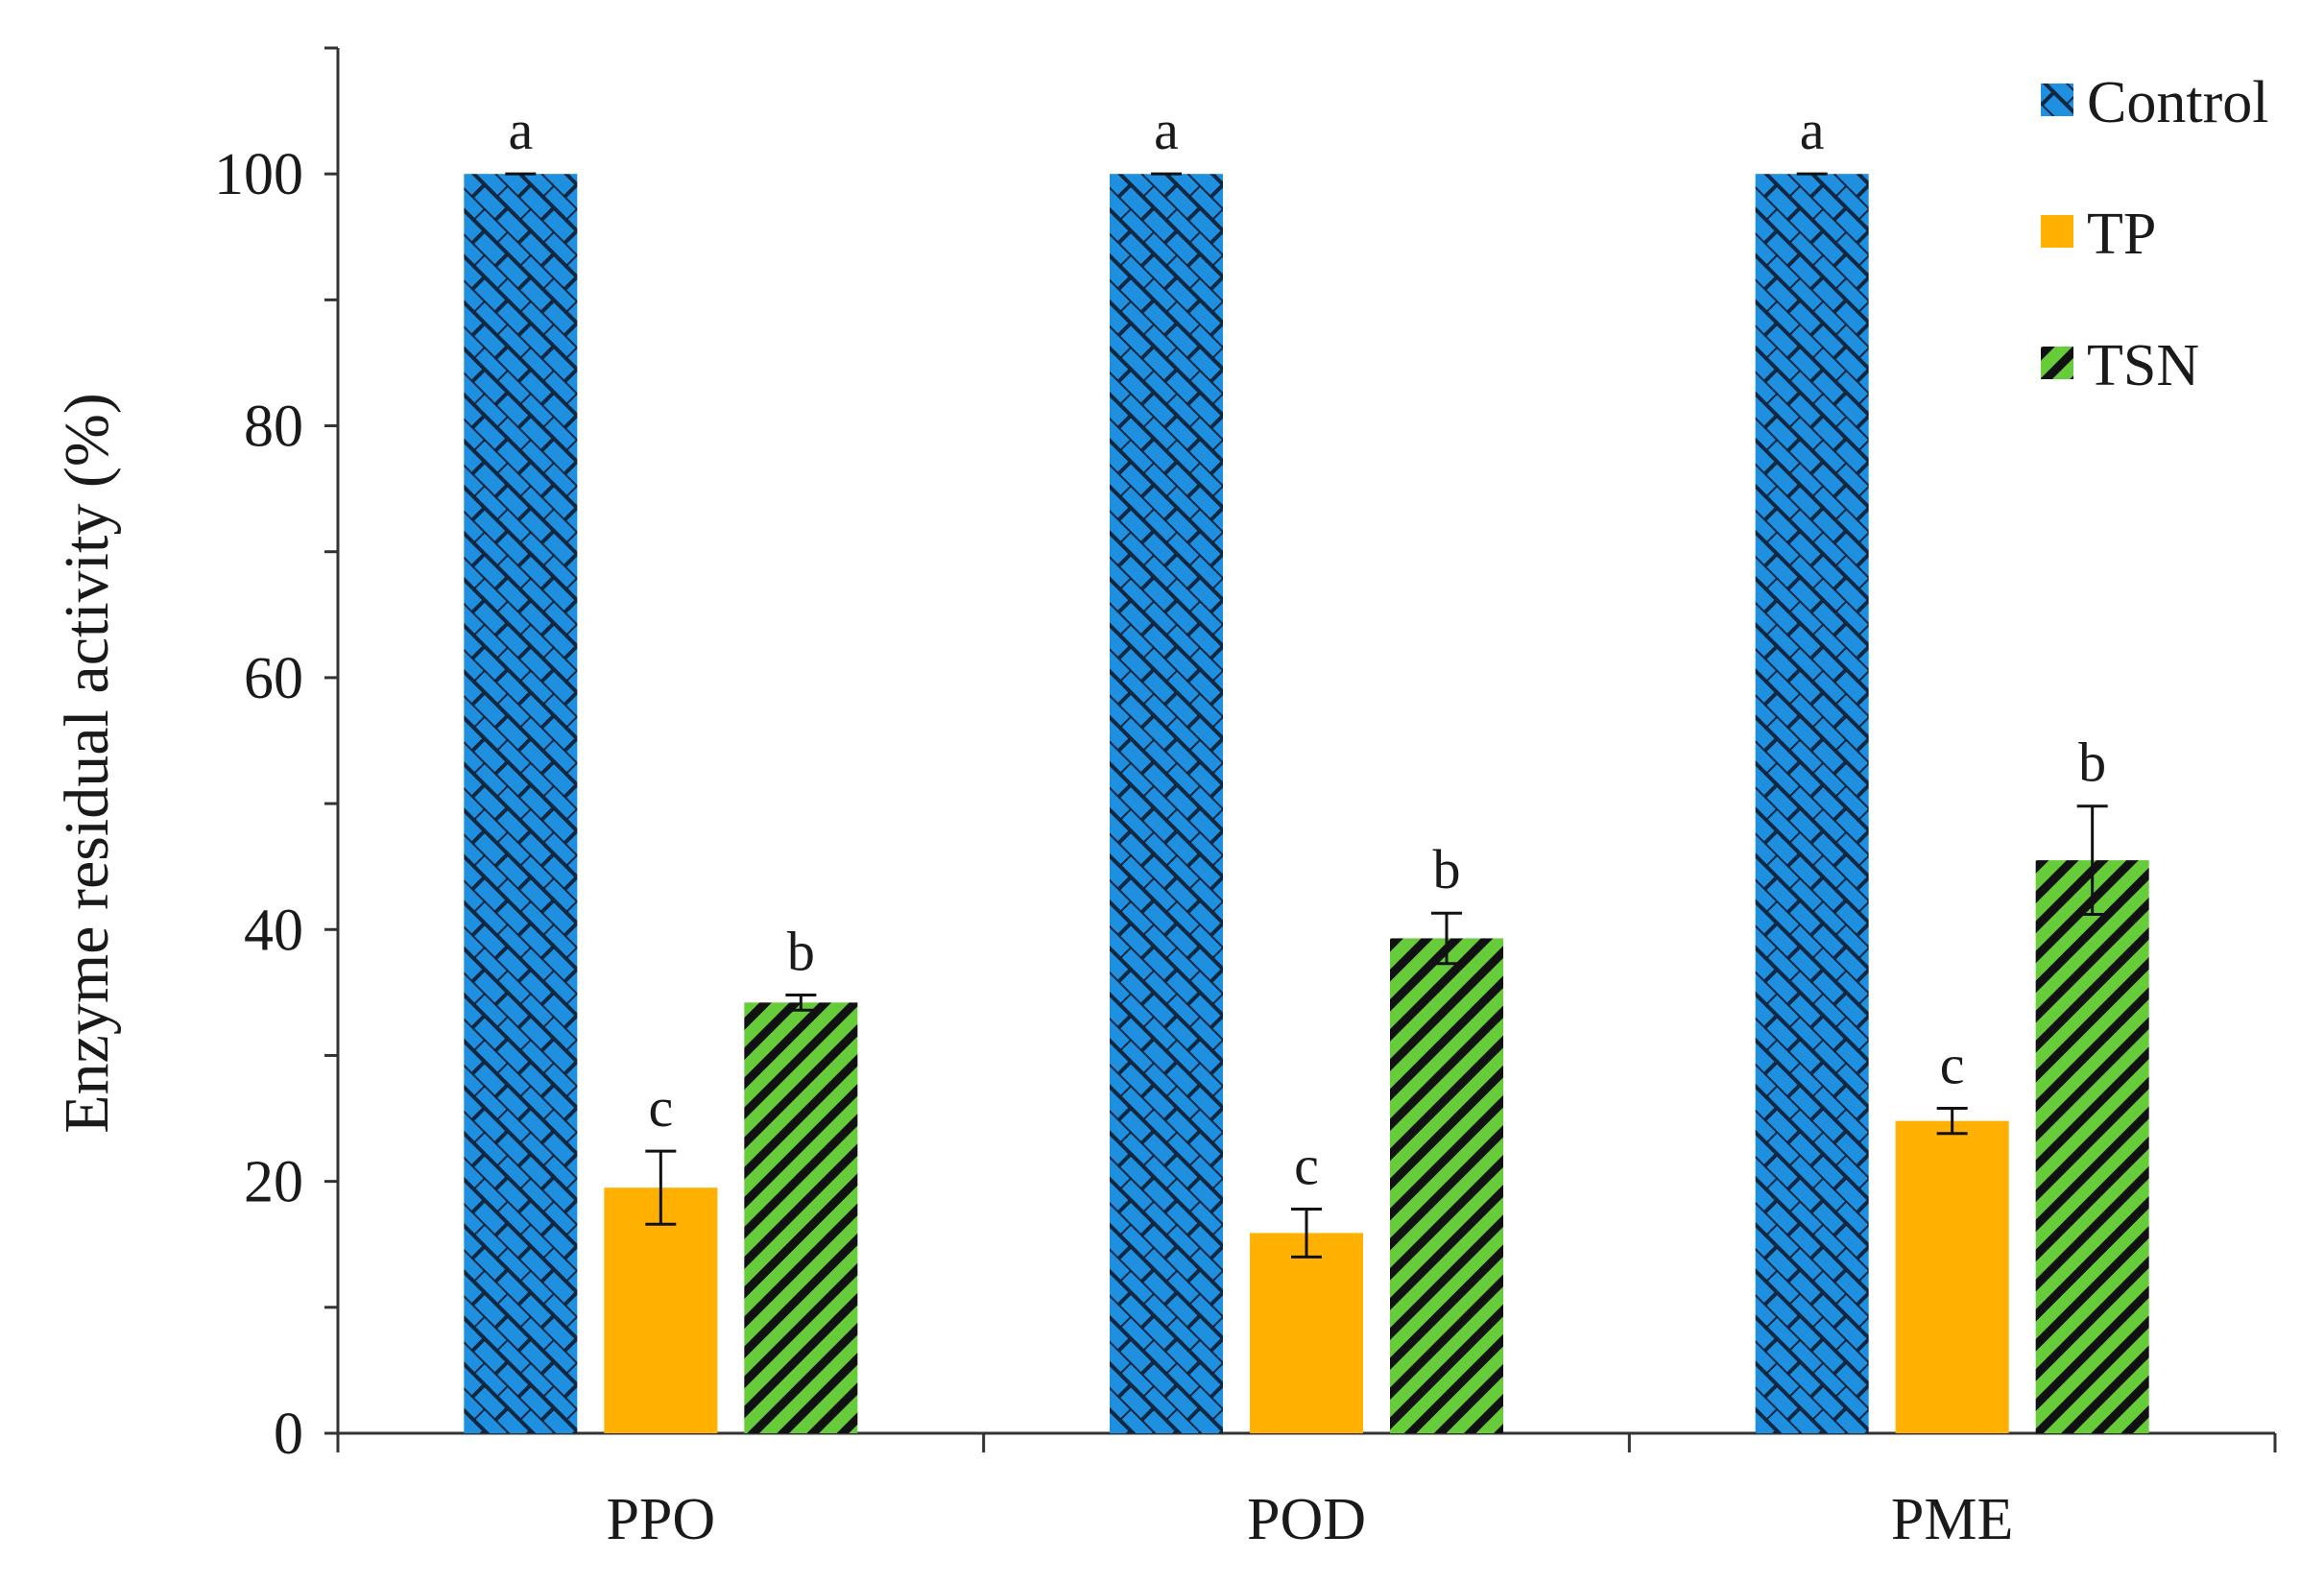 This screenshot has width=2324, height=1583. What do you see at coordinates (273, 678) in the screenshot?
I see `y-tick-label: 60` at bounding box center [273, 678].